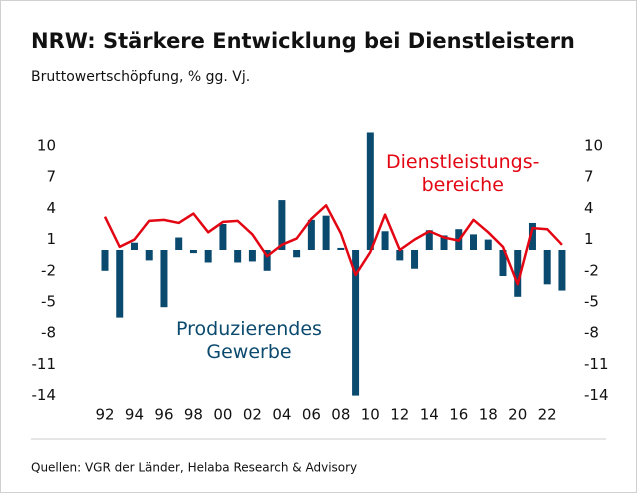  What do you see at coordinates (140, 77) in the screenshot?
I see `chart-subtitle: Bruttowertschöpfung, % gg. Vj.` at bounding box center [140, 77].